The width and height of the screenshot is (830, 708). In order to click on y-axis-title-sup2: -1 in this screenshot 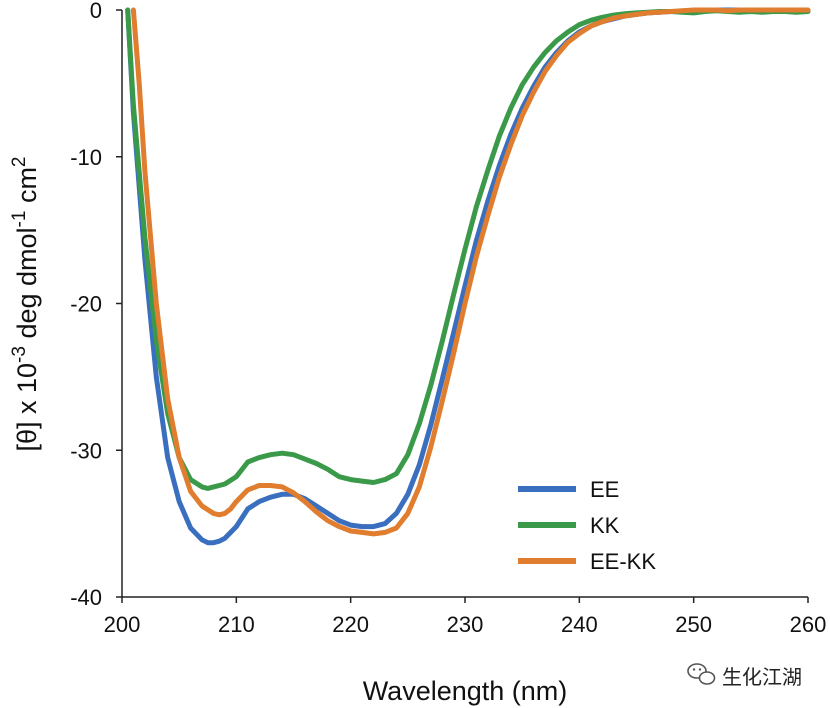, I will do `click(19, 219)`.